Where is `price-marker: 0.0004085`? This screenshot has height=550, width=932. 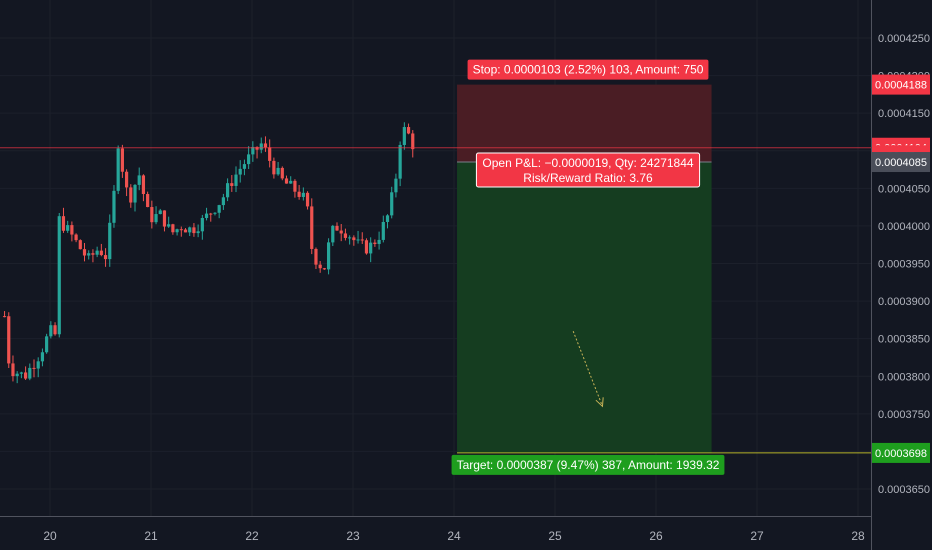
price-marker: 0.0004085 is located at coordinates (901, 162).